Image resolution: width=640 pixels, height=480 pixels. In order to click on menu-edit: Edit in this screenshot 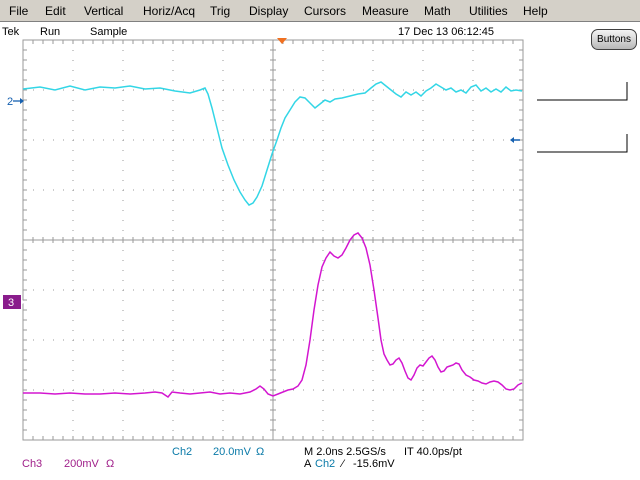, I will do `click(55, 11)`.